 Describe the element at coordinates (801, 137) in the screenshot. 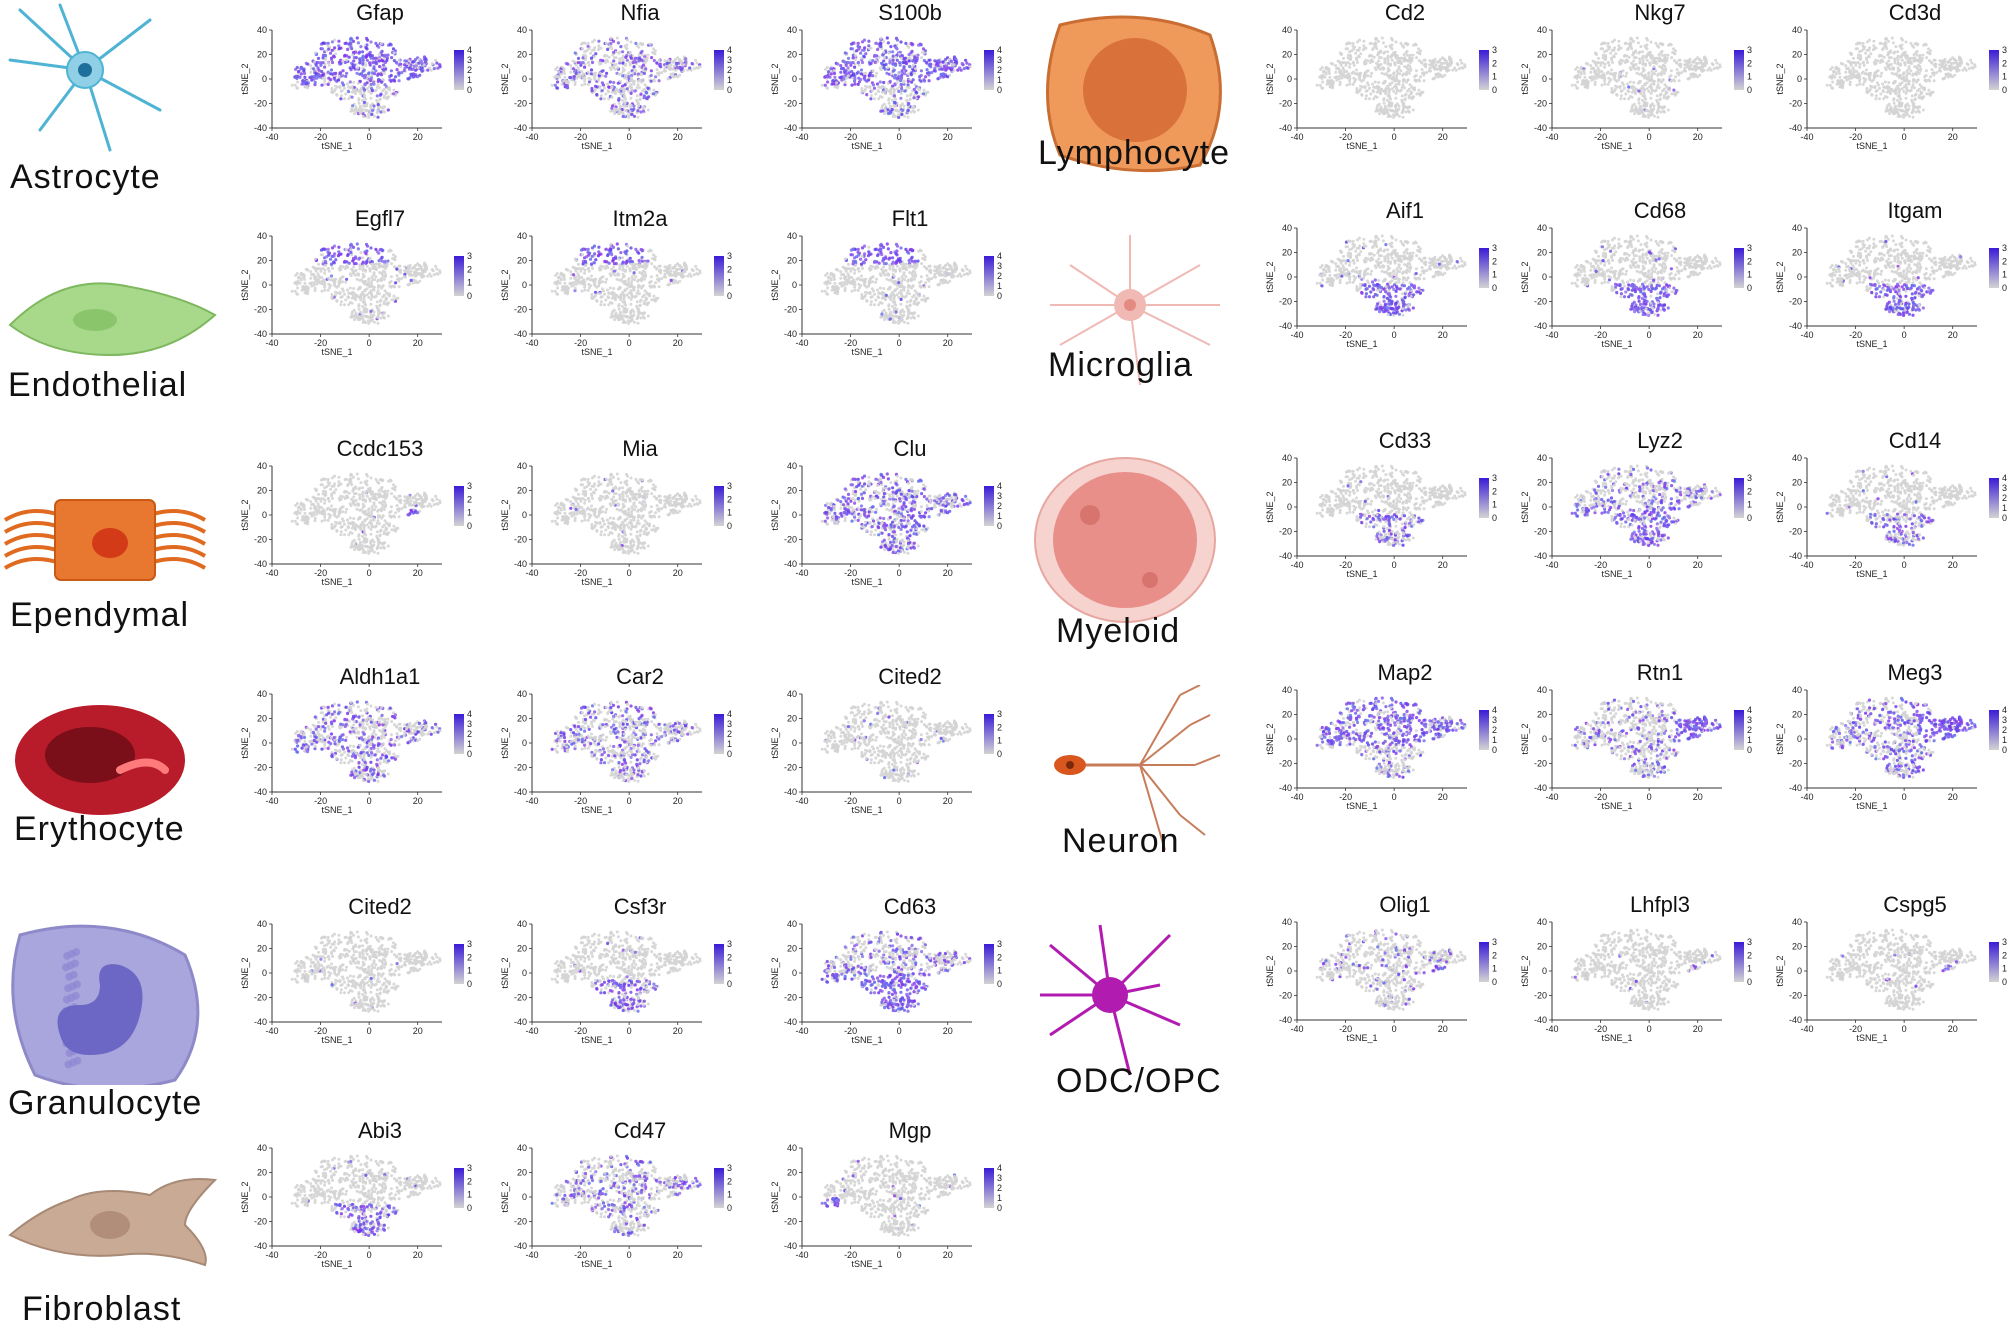

I see `x-tick-label: -40` at that location.